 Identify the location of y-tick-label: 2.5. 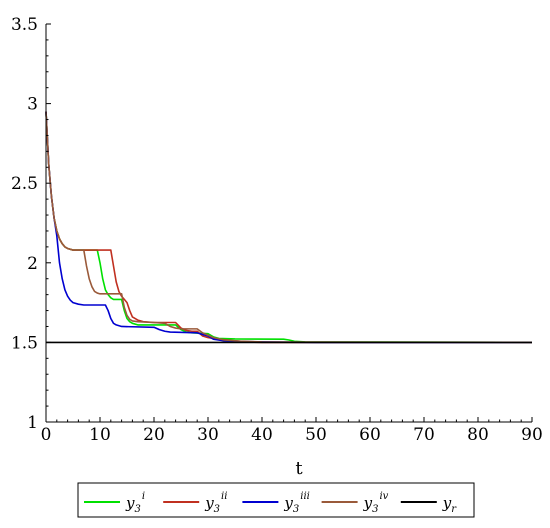
(24, 184).